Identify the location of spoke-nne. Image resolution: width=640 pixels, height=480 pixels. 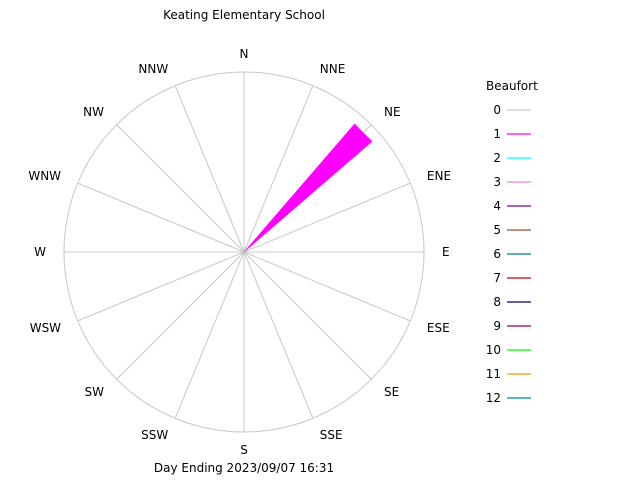
(278, 169).